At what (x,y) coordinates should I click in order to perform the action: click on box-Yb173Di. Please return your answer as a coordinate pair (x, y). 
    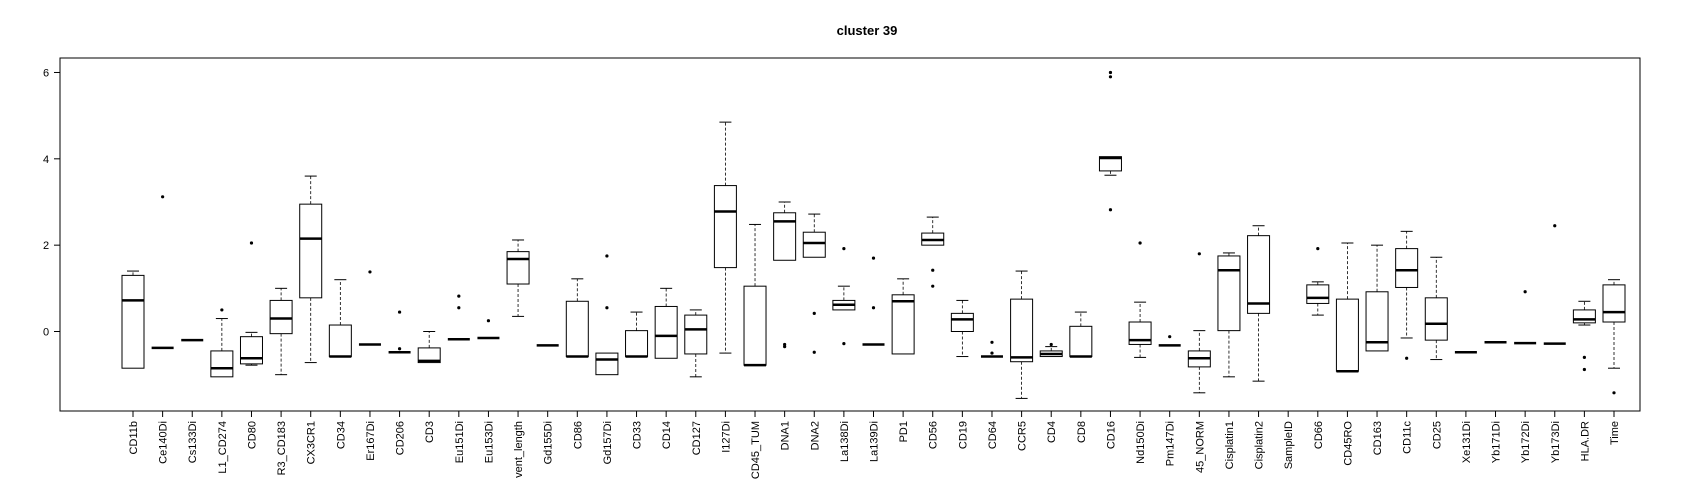
    Looking at the image, I should click on (1554, 284).